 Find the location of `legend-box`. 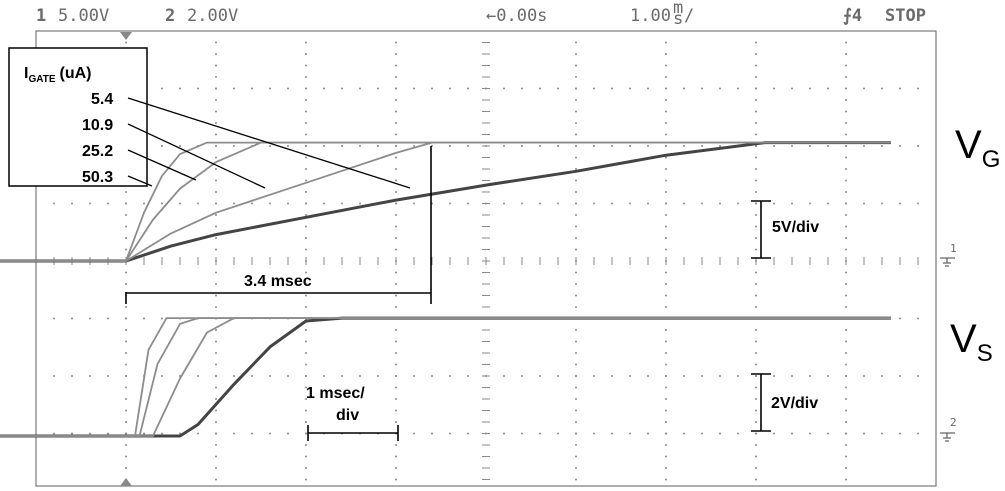

legend-box is located at coordinates (78, 117).